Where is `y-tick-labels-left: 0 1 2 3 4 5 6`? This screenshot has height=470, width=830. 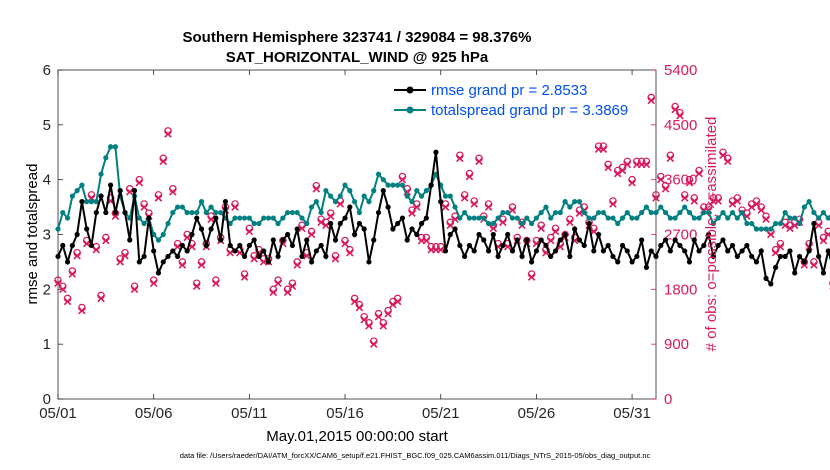
y-tick-labels-left: 0 1 2 3 4 5 6 is located at coordinates (47, 235).